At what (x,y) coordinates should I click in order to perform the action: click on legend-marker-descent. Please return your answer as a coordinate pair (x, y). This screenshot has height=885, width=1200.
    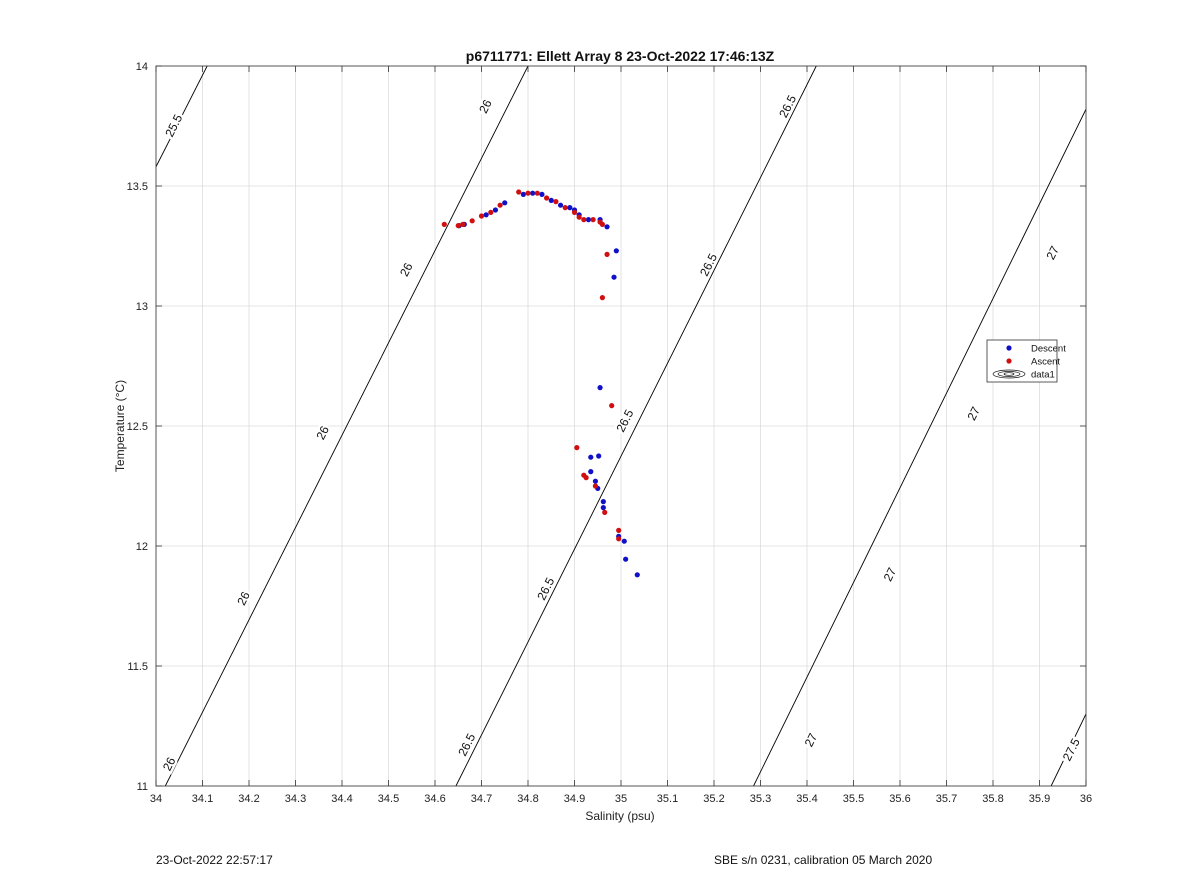
    Looking at the image, I should click on (1009, 348).